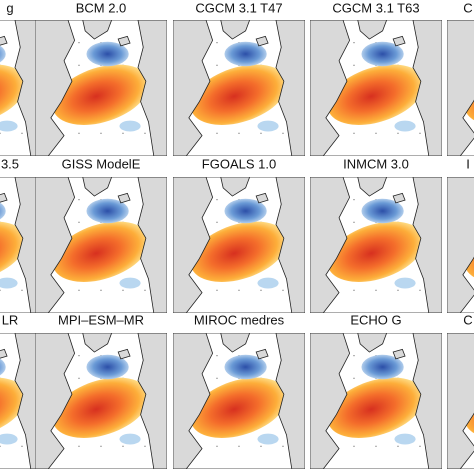  Describe the element at coordinates (9, 7) in the screenshot. I see `panel-title: g` at that location.